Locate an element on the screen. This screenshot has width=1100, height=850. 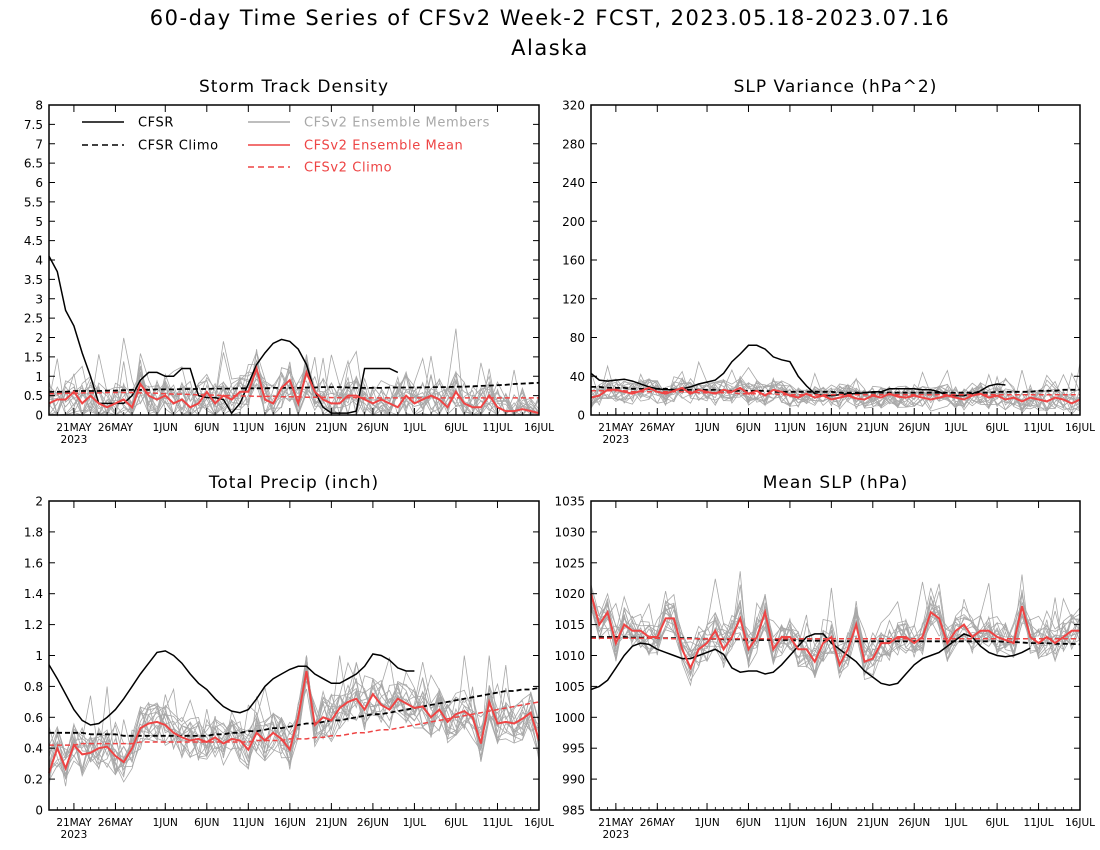
y-tick-label: 1.5 is located at coordinates (33, 357).